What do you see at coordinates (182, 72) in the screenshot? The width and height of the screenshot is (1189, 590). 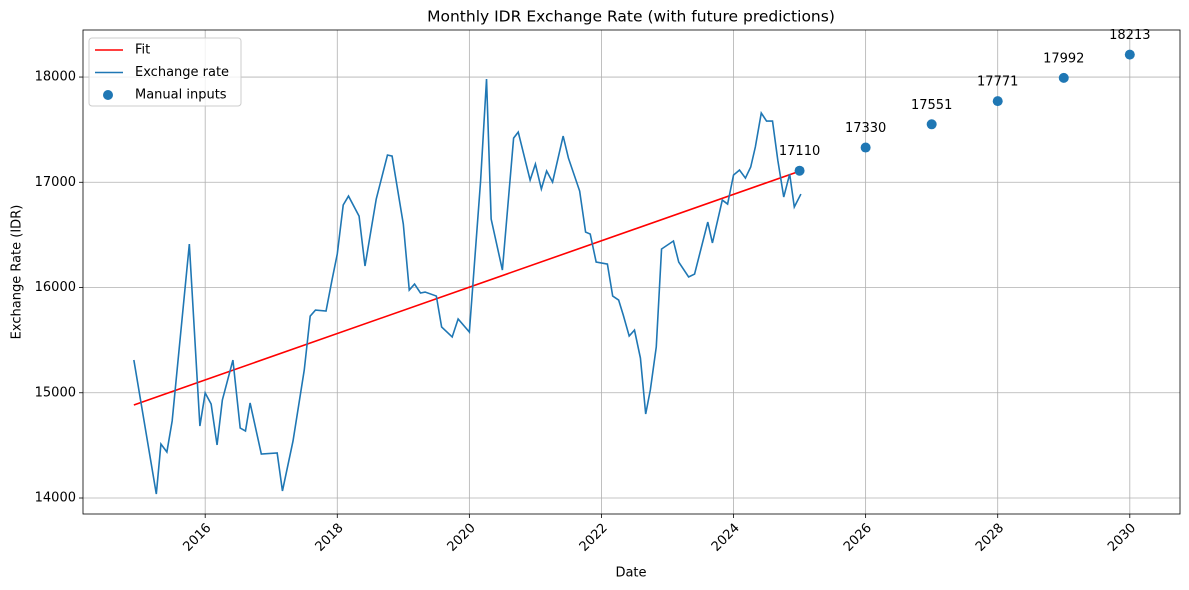 I see `legend-label: Exchange rate` at bounding box center [182, 72].